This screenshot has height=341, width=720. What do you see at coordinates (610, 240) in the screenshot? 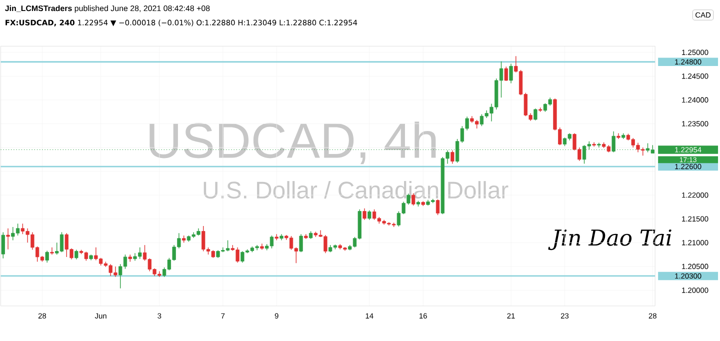
I see `annotation: Jin Dao Tai` at bounding box center [610, 240].